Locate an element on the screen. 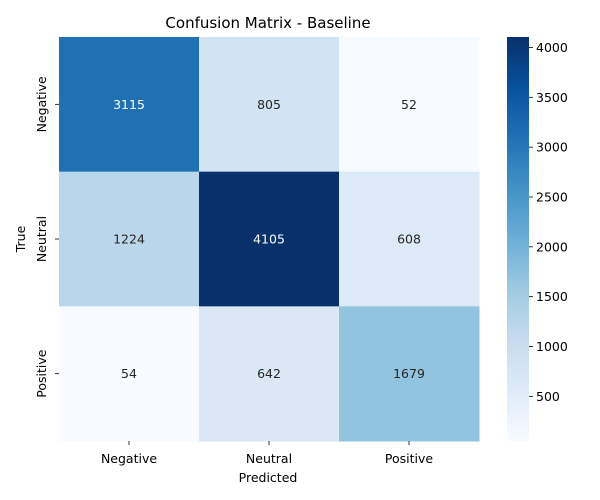  colorbar-tick-label: 3500 is located at coordinates (552, 97).